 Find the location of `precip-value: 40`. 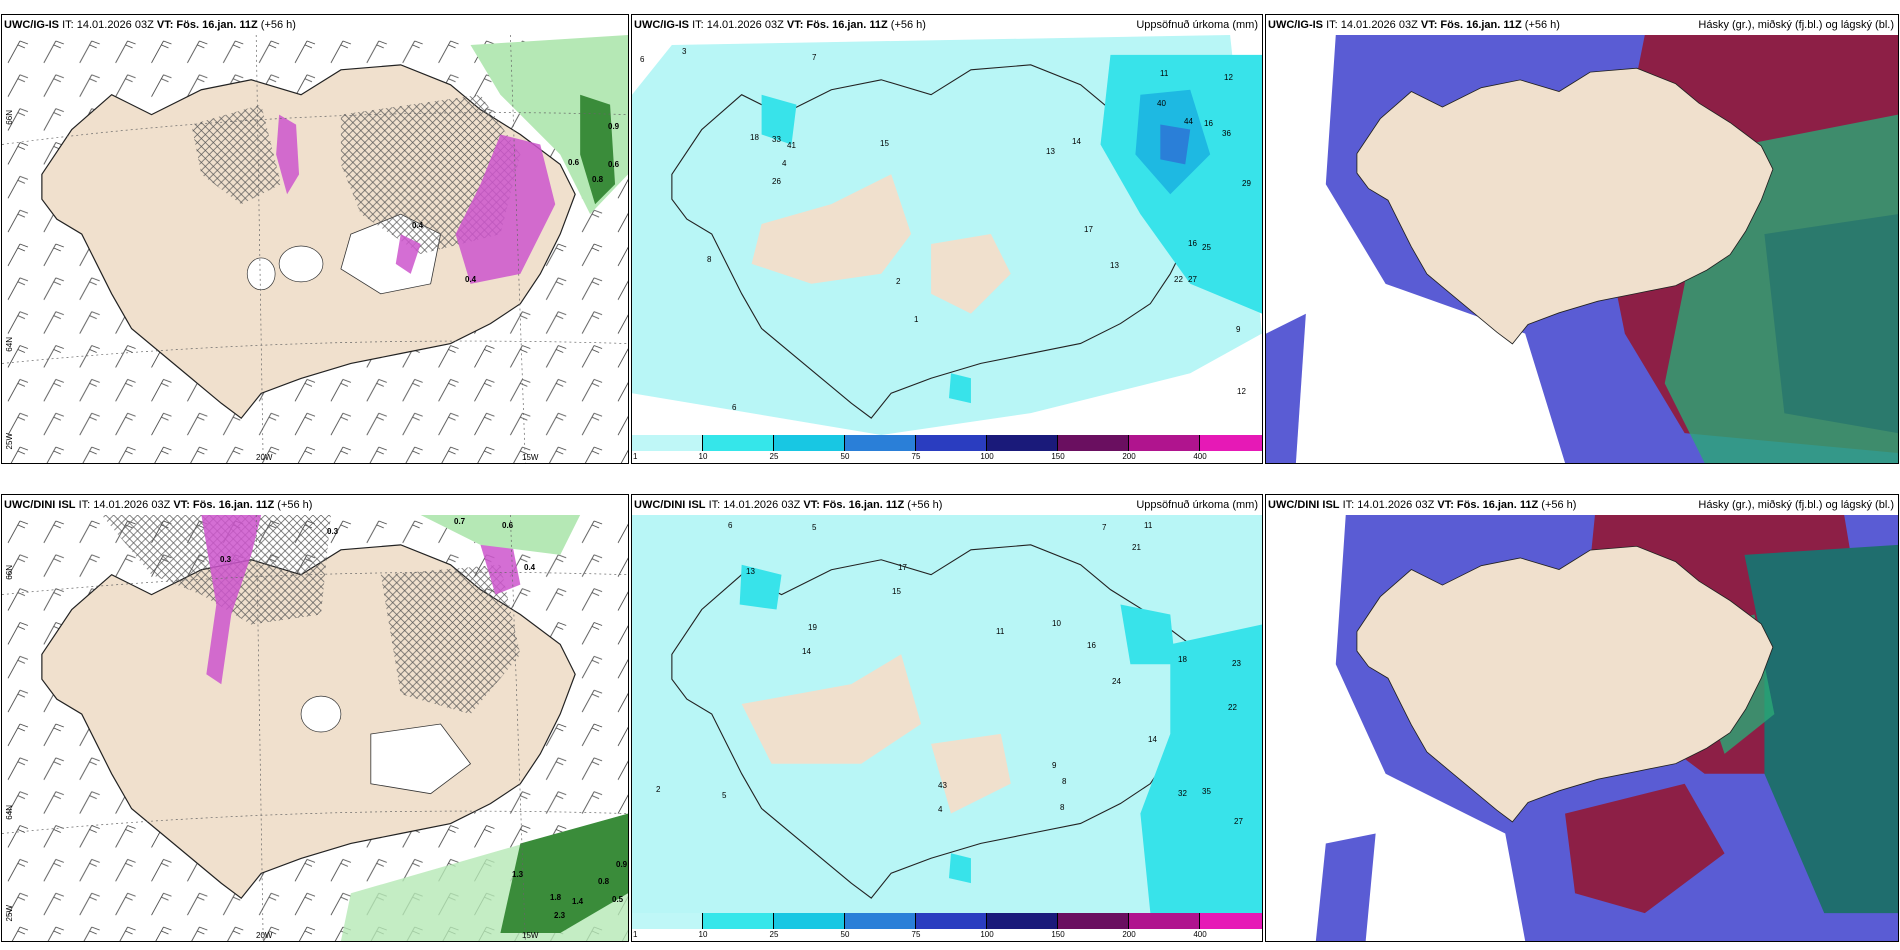

precip-value: 40 is located at coordinates (1161, 103).